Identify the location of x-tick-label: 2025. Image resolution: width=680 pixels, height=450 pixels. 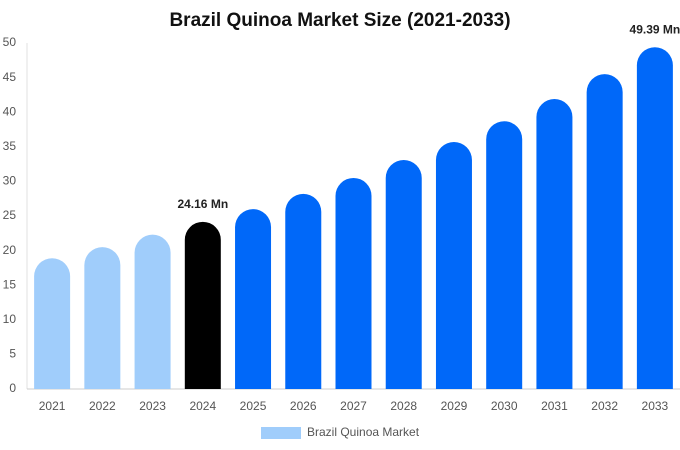
(253, 406).